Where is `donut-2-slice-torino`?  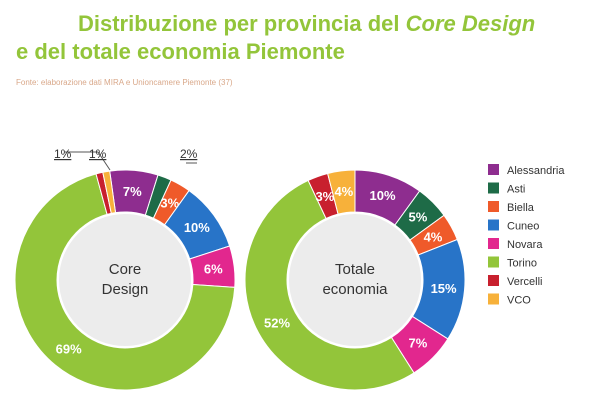
donut-2-slice-torino is located at coordinates (329, 285).